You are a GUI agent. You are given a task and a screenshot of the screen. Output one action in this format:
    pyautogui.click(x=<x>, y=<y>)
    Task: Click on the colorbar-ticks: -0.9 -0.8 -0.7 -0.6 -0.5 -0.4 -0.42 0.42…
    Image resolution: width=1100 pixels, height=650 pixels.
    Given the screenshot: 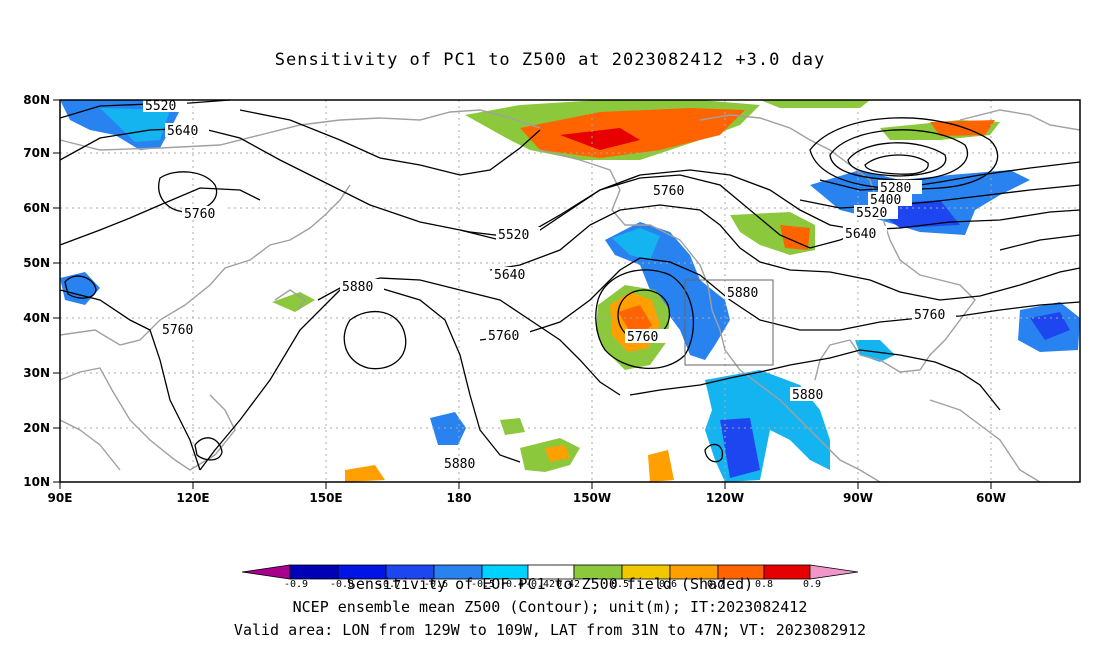 What is the action you would take?
    pyautogui.click(x=552, y=584)
    